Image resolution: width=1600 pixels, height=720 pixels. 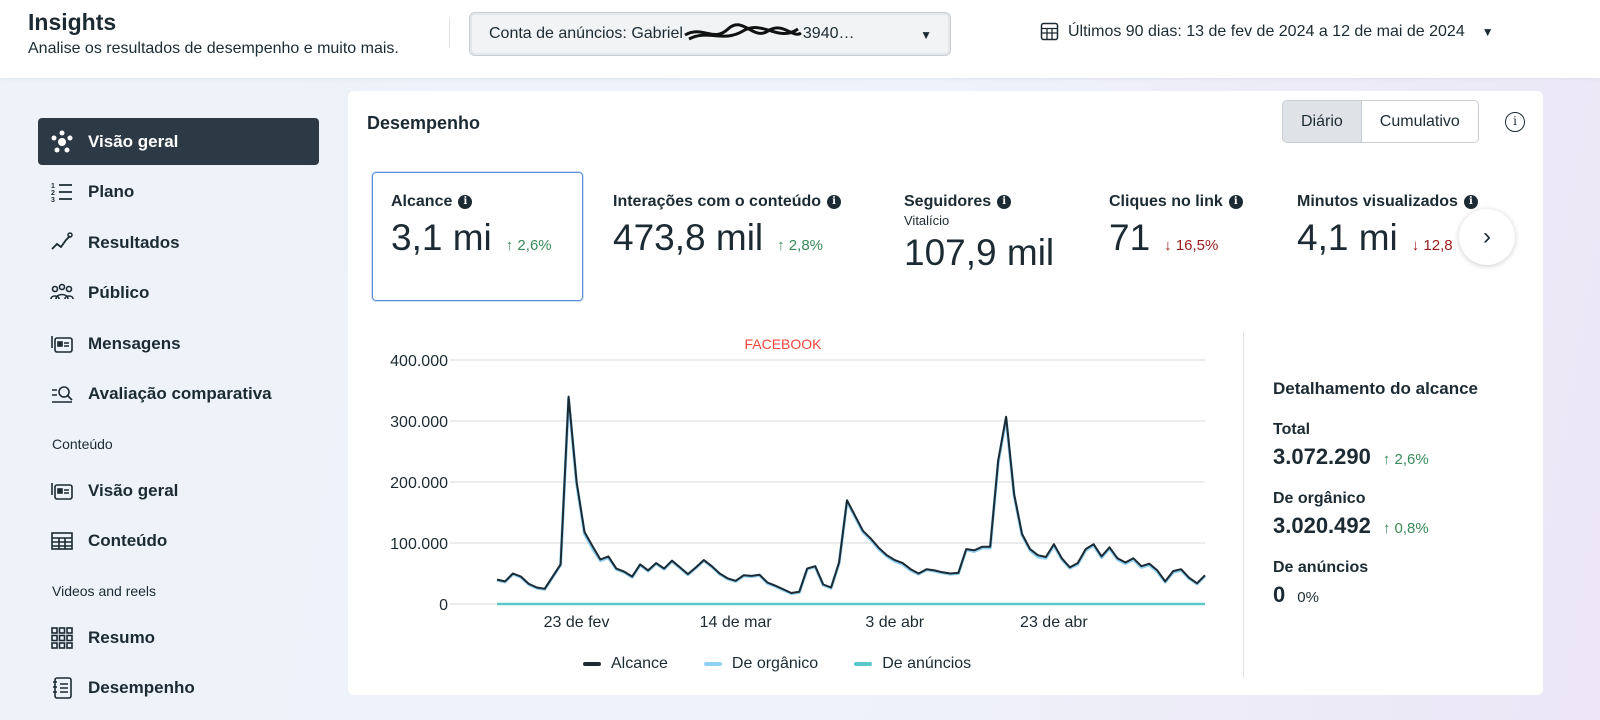 I want to click on grid-icon, so click(x=62, y=637).